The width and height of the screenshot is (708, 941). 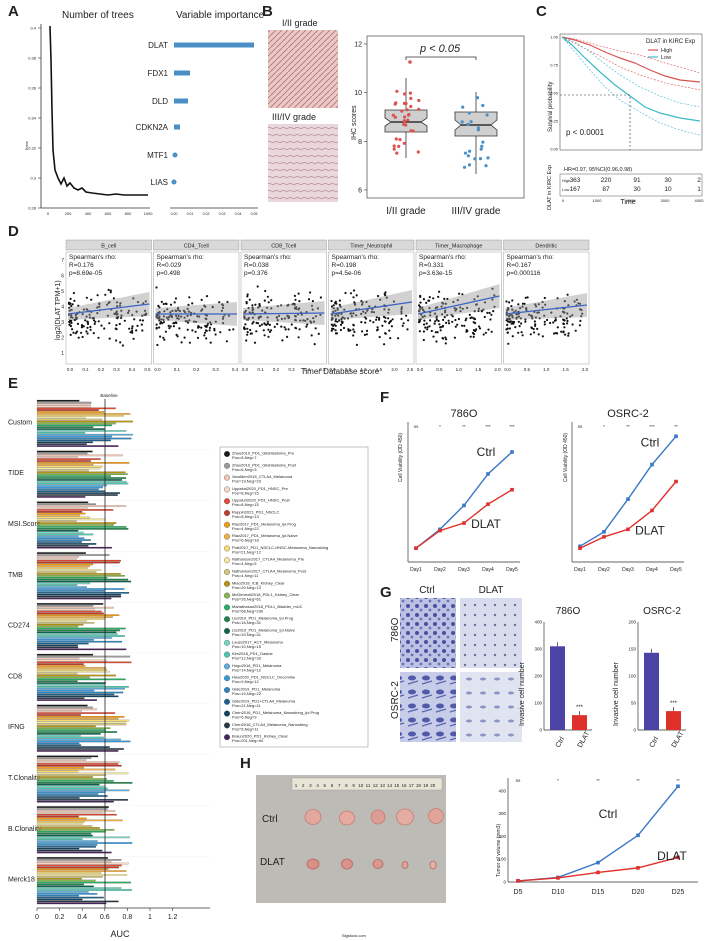 What do you see at coordinates (637, 189) in the screenshot?
I see `km-risk-value: 30` at bounding box center [637, 189].